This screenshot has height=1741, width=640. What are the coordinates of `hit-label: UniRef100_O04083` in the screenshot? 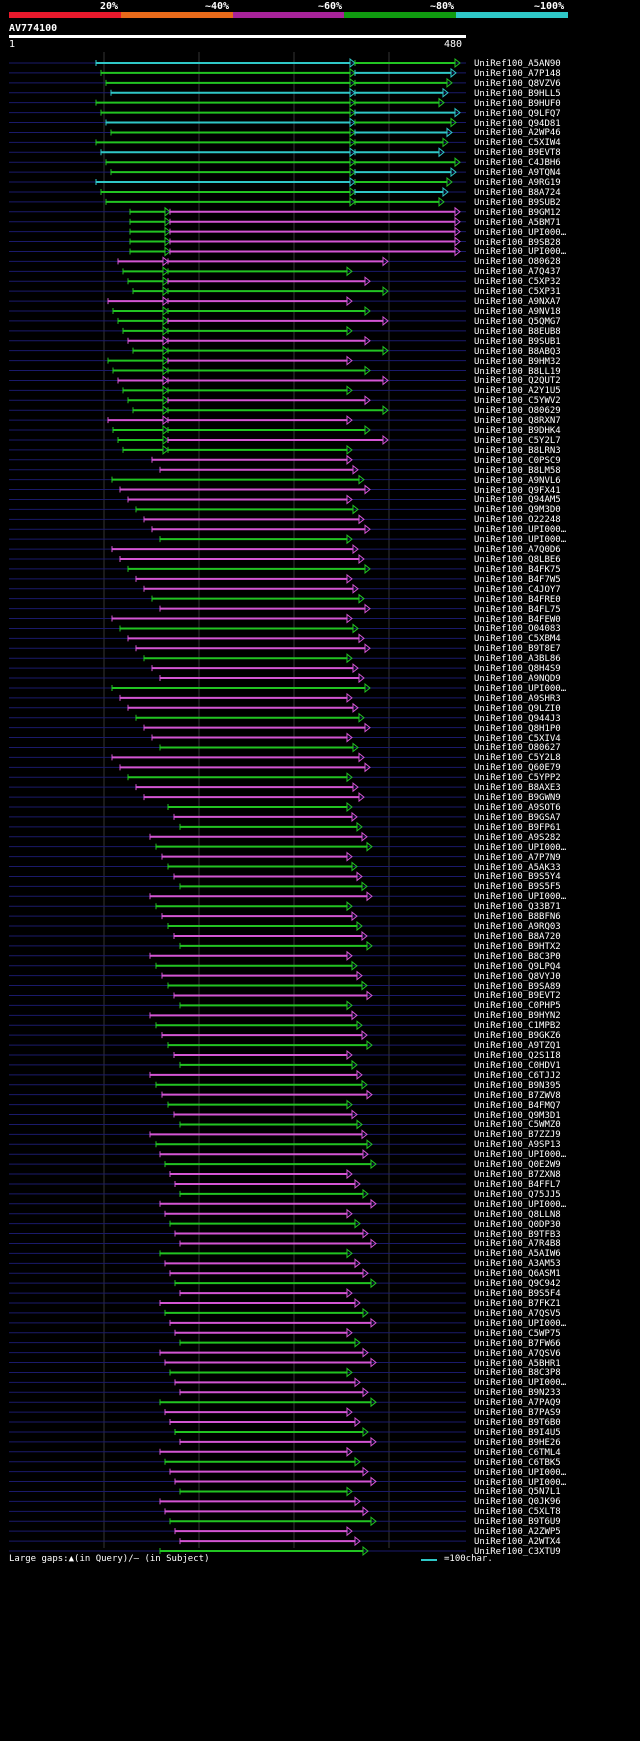 It's located at (517, 629).